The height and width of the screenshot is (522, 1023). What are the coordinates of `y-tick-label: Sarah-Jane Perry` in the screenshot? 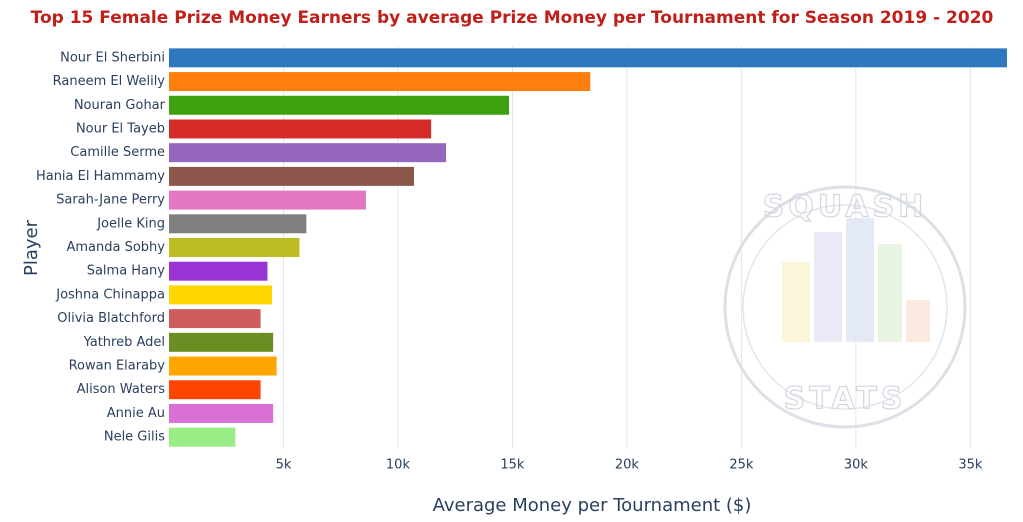 It's located at (110, 200).